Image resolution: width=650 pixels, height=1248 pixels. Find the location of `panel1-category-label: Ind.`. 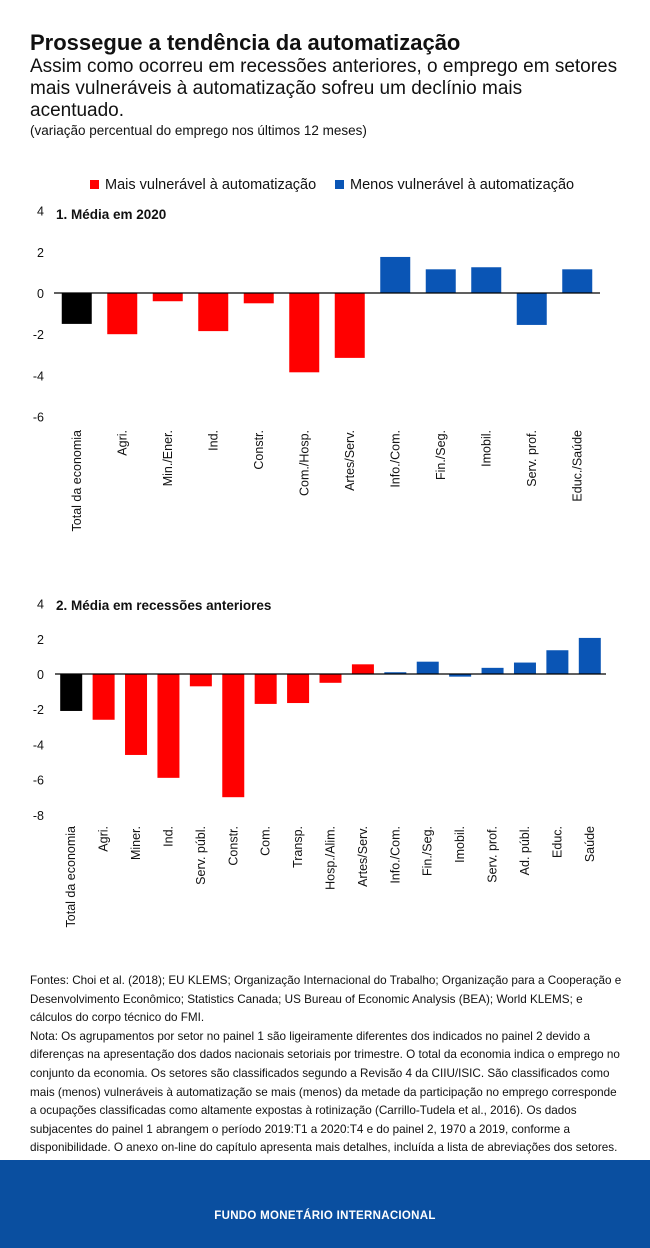

panel1-category-label: Ind. is located at coordinates (213, 440).